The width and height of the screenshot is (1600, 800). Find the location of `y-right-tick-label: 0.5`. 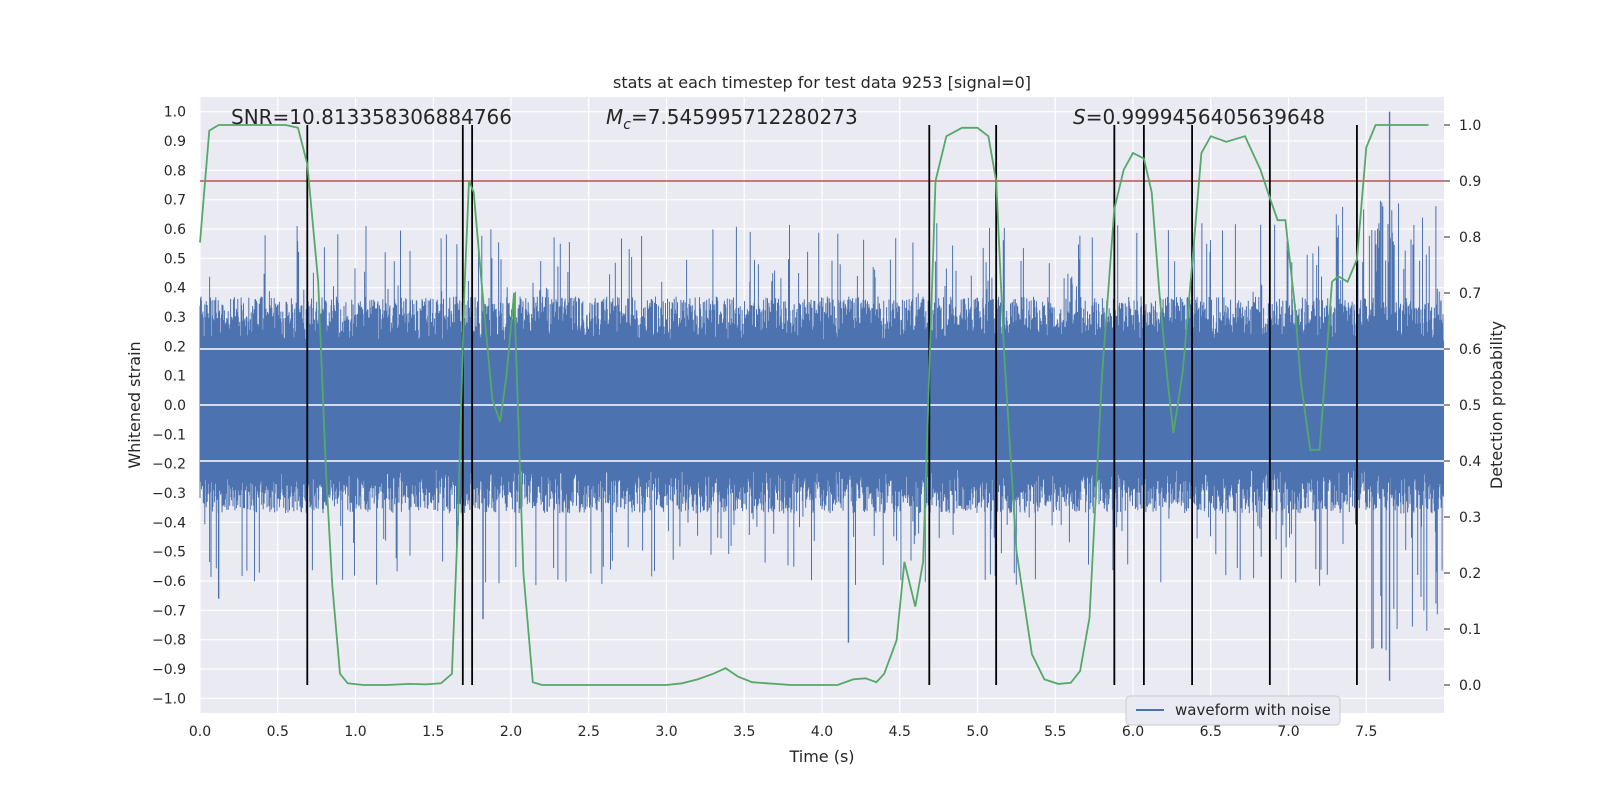

y-right-tick-label: 0.5 is located at coordinates (1470, 406).